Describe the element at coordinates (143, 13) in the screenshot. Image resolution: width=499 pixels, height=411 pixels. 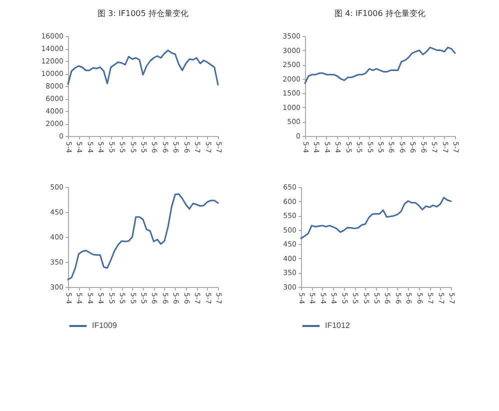
I see `chart-title: 图 3: IF1005 持仓量变化` at that location.